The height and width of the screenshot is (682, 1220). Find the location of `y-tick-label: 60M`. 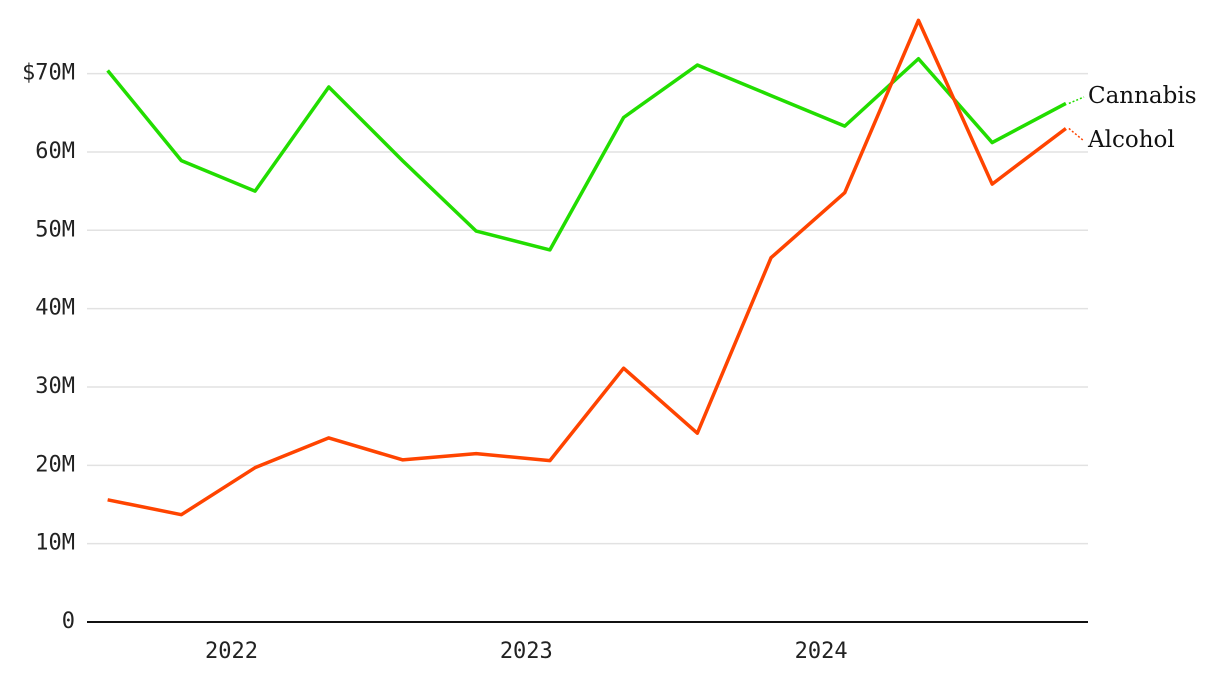

y-tick-label: 60M is located at coordinates (55, 151).